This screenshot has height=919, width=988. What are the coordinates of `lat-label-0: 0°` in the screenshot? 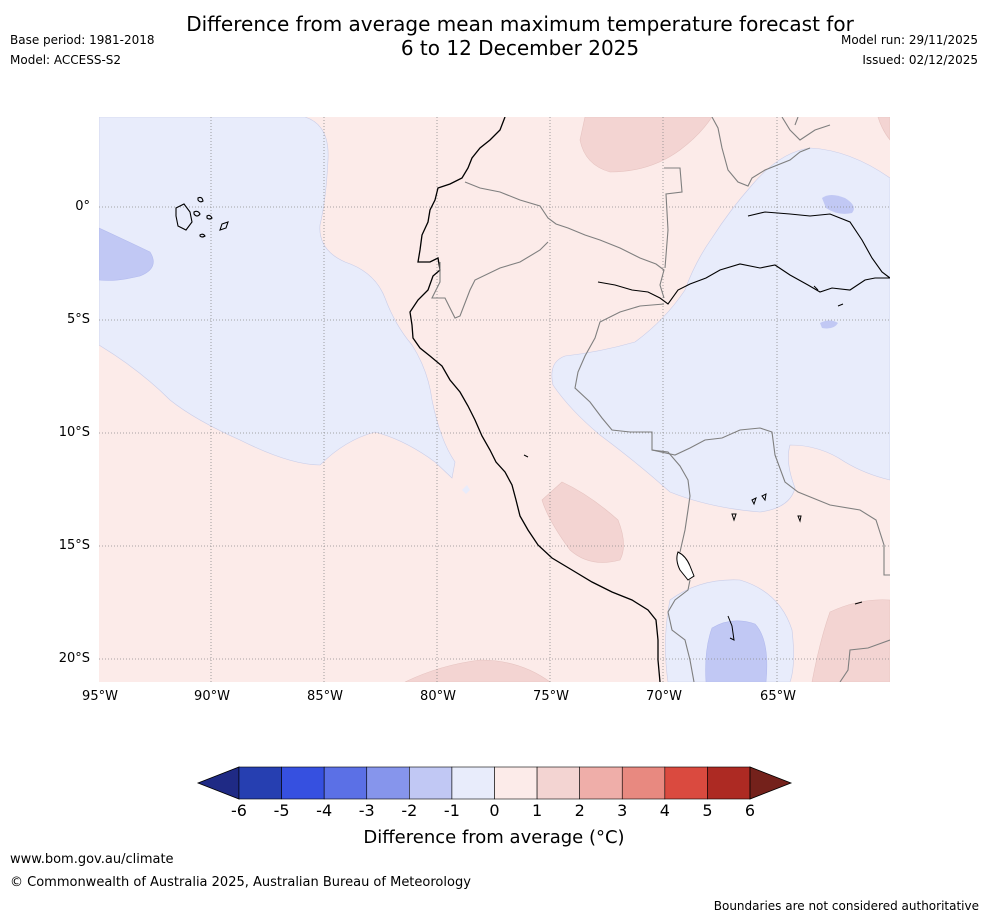 It's located at (82, 206).